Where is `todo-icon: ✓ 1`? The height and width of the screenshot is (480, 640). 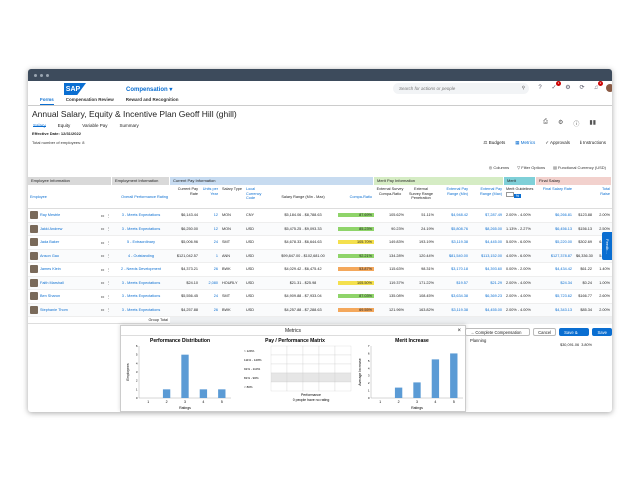
todo-icon: ✓ 1 is located at coordinates (556, 86).